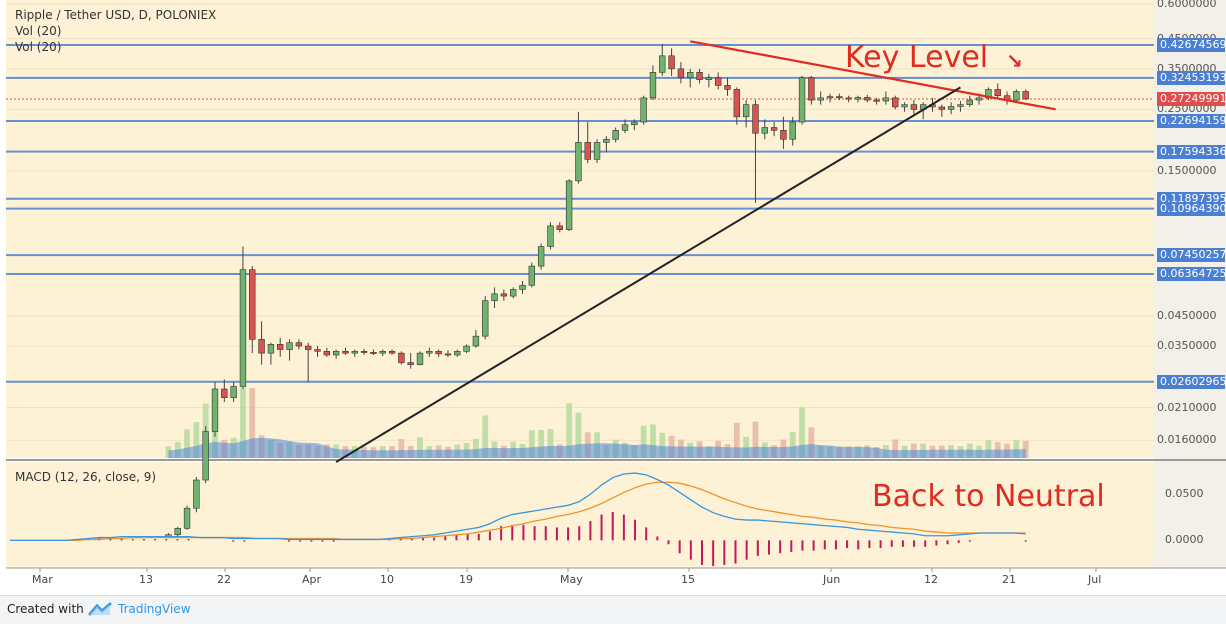  I want to click on price-tick-label: 0.1500000, so click(1187, 170).